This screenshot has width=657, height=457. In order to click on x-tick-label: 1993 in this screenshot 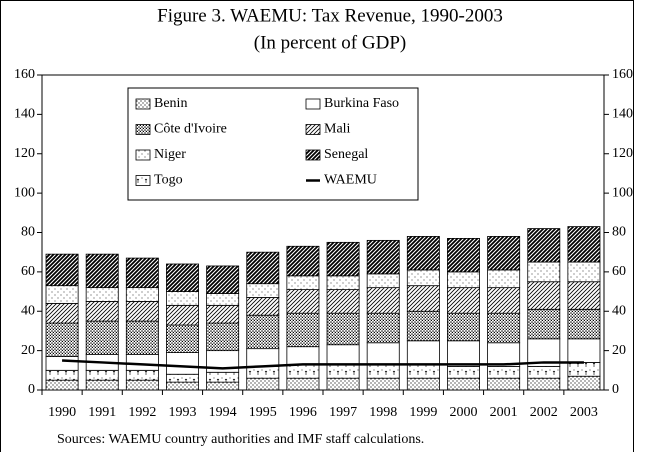, I will do `click(183, 412)`.